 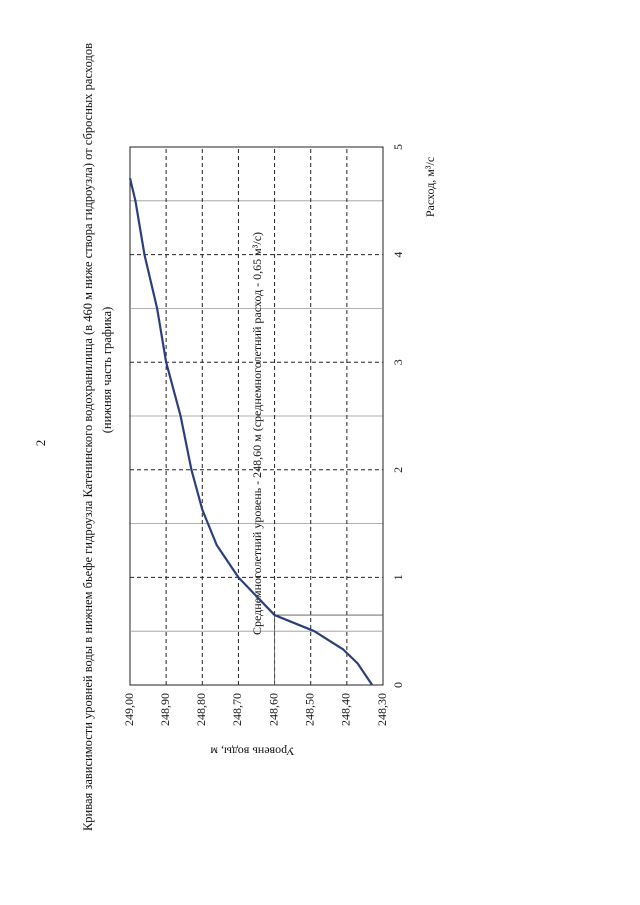 What do you see at coordinates (382, 709) in the screenshot?
I see `y-tick-label: 248,30` at bounding box center [382, 709].